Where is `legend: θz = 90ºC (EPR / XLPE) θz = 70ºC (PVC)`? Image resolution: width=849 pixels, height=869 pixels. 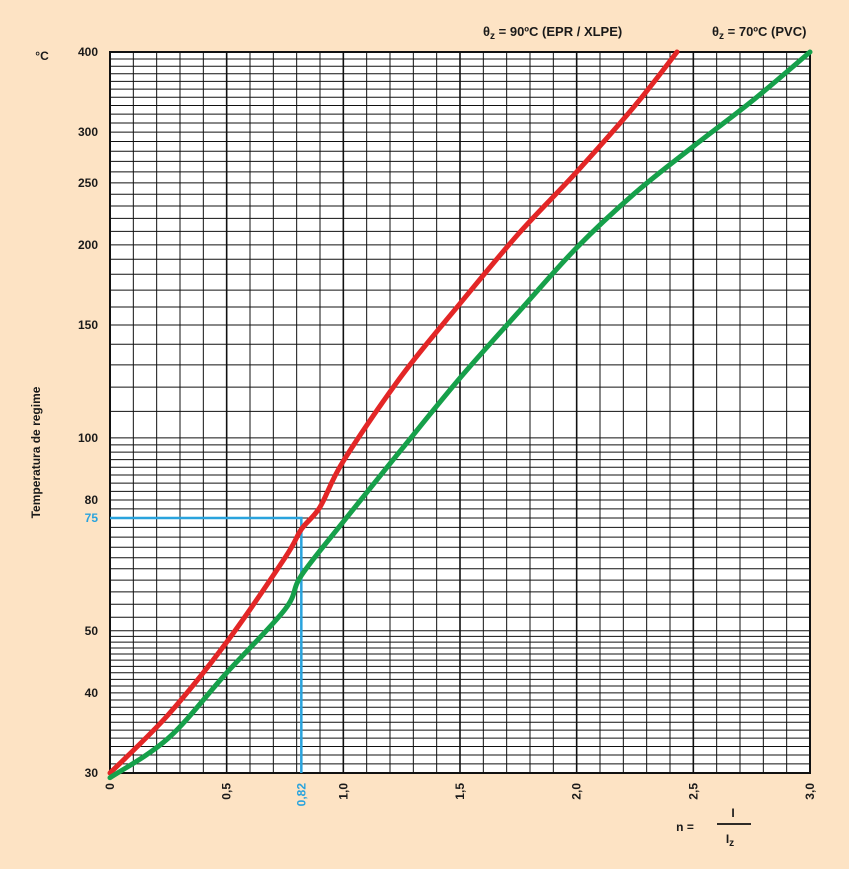 legend: θz = 90ºC (EPR / XLPE) θz = 70ºC (PVC) is located at coordinates (644, 33).